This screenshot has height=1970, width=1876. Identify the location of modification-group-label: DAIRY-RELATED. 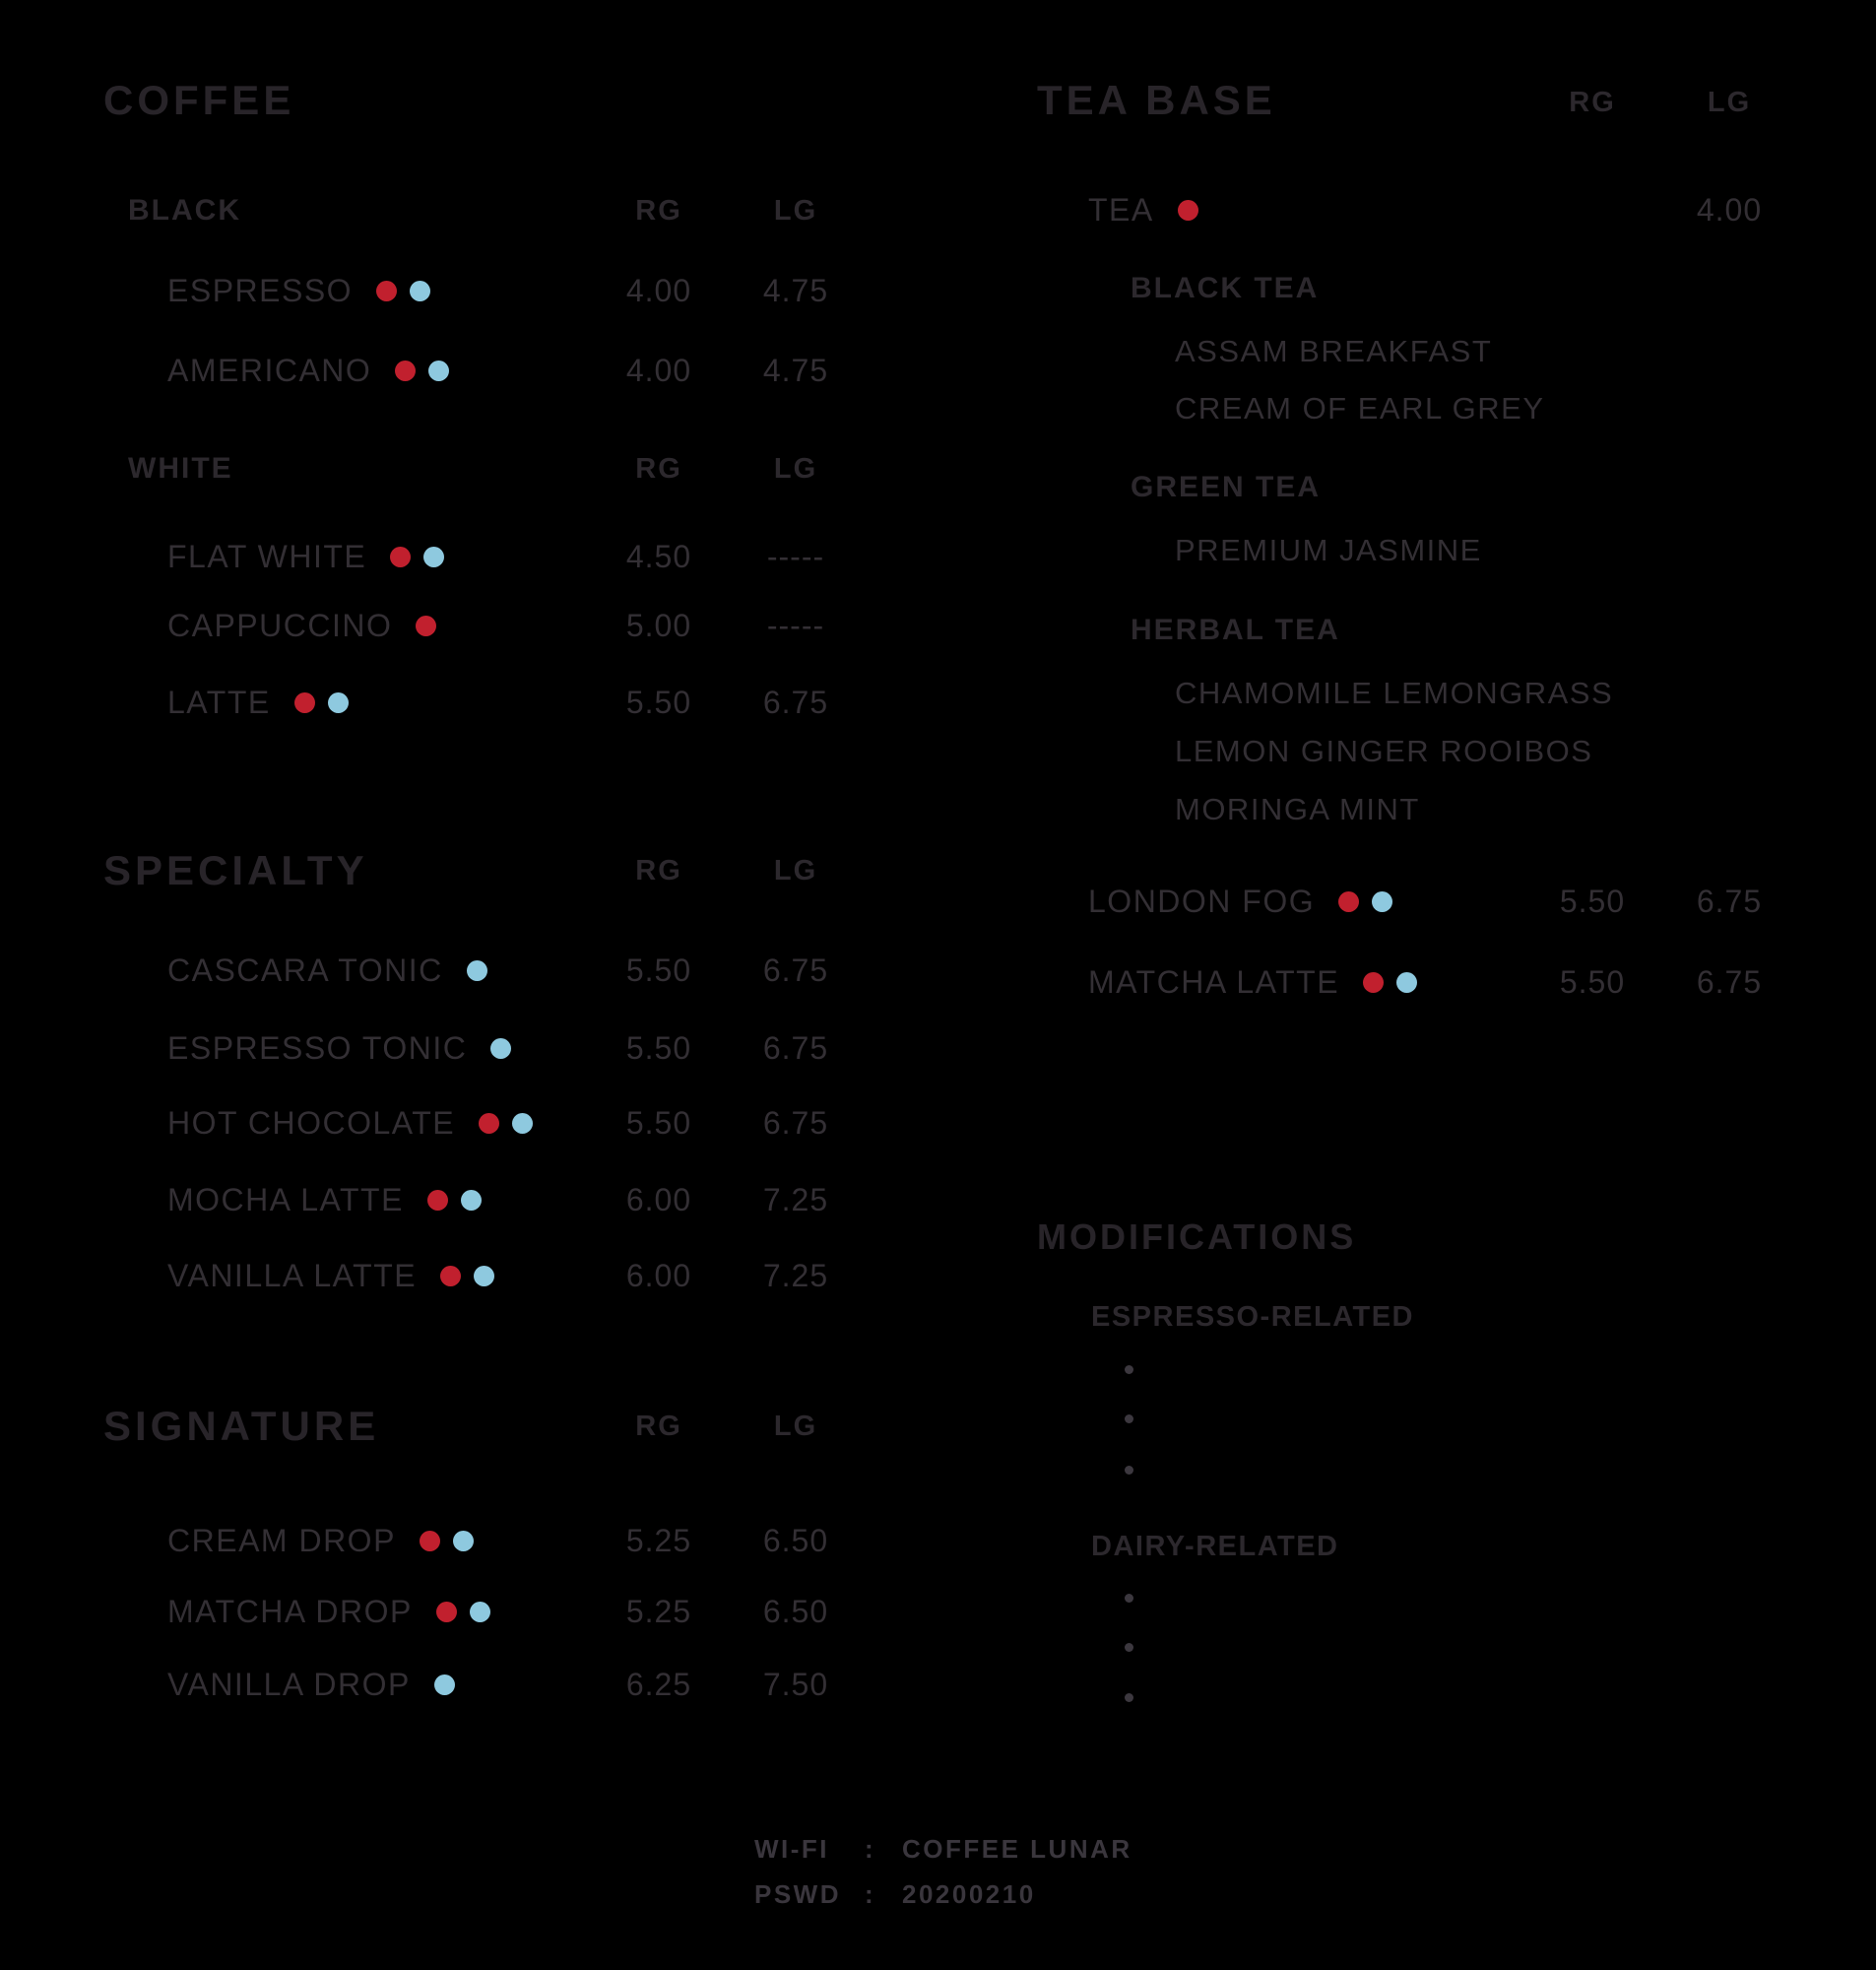
(1215, 1546).